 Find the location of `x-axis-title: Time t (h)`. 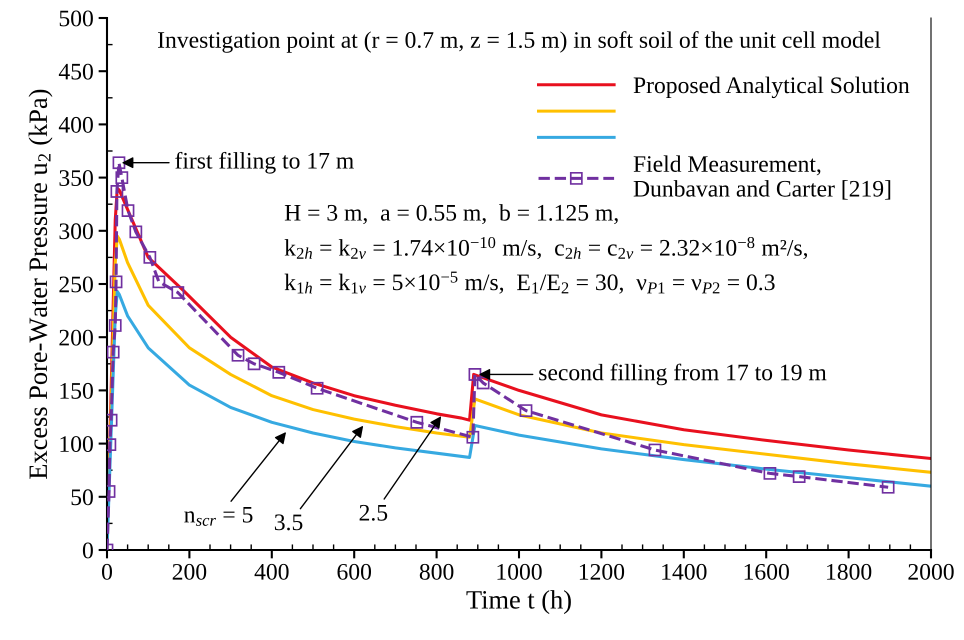

x-axis-title: Time t (h) is located at coordinates (518, 602).